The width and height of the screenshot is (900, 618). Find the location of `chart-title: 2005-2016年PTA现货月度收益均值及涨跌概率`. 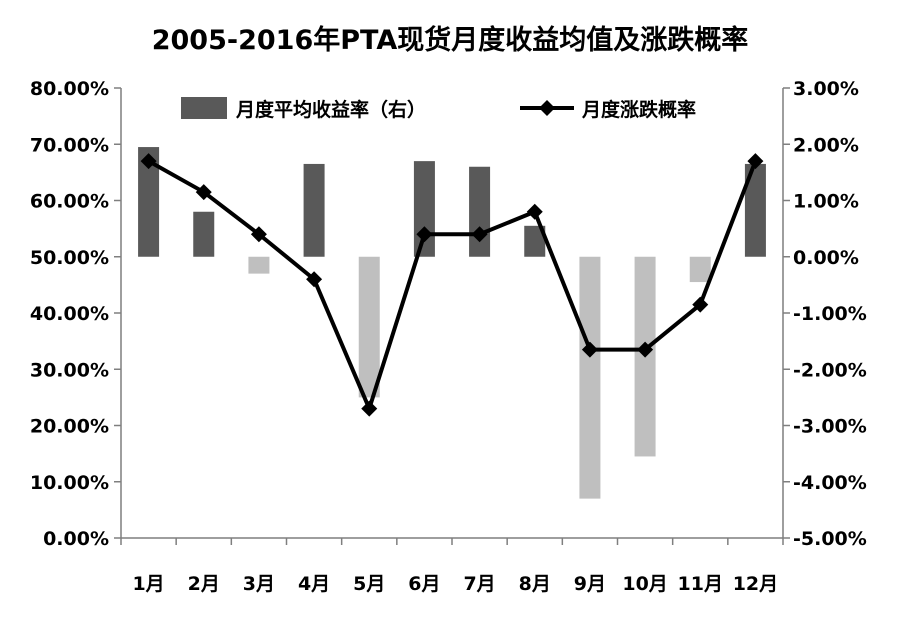

chart-title: 2005-2016年PTA现货月度收益均值及涨跌概率 is located at coordinates (450, 40).